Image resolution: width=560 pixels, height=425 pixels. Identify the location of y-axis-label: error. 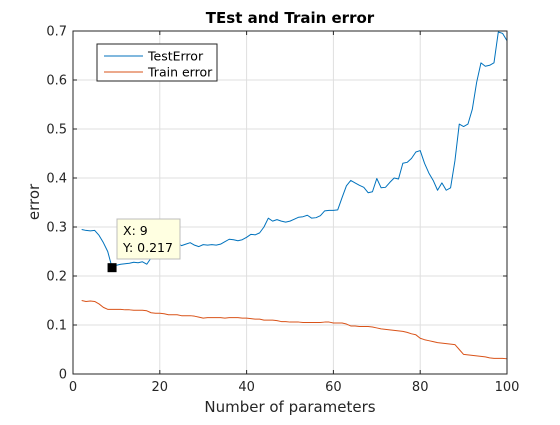
(34, 201).